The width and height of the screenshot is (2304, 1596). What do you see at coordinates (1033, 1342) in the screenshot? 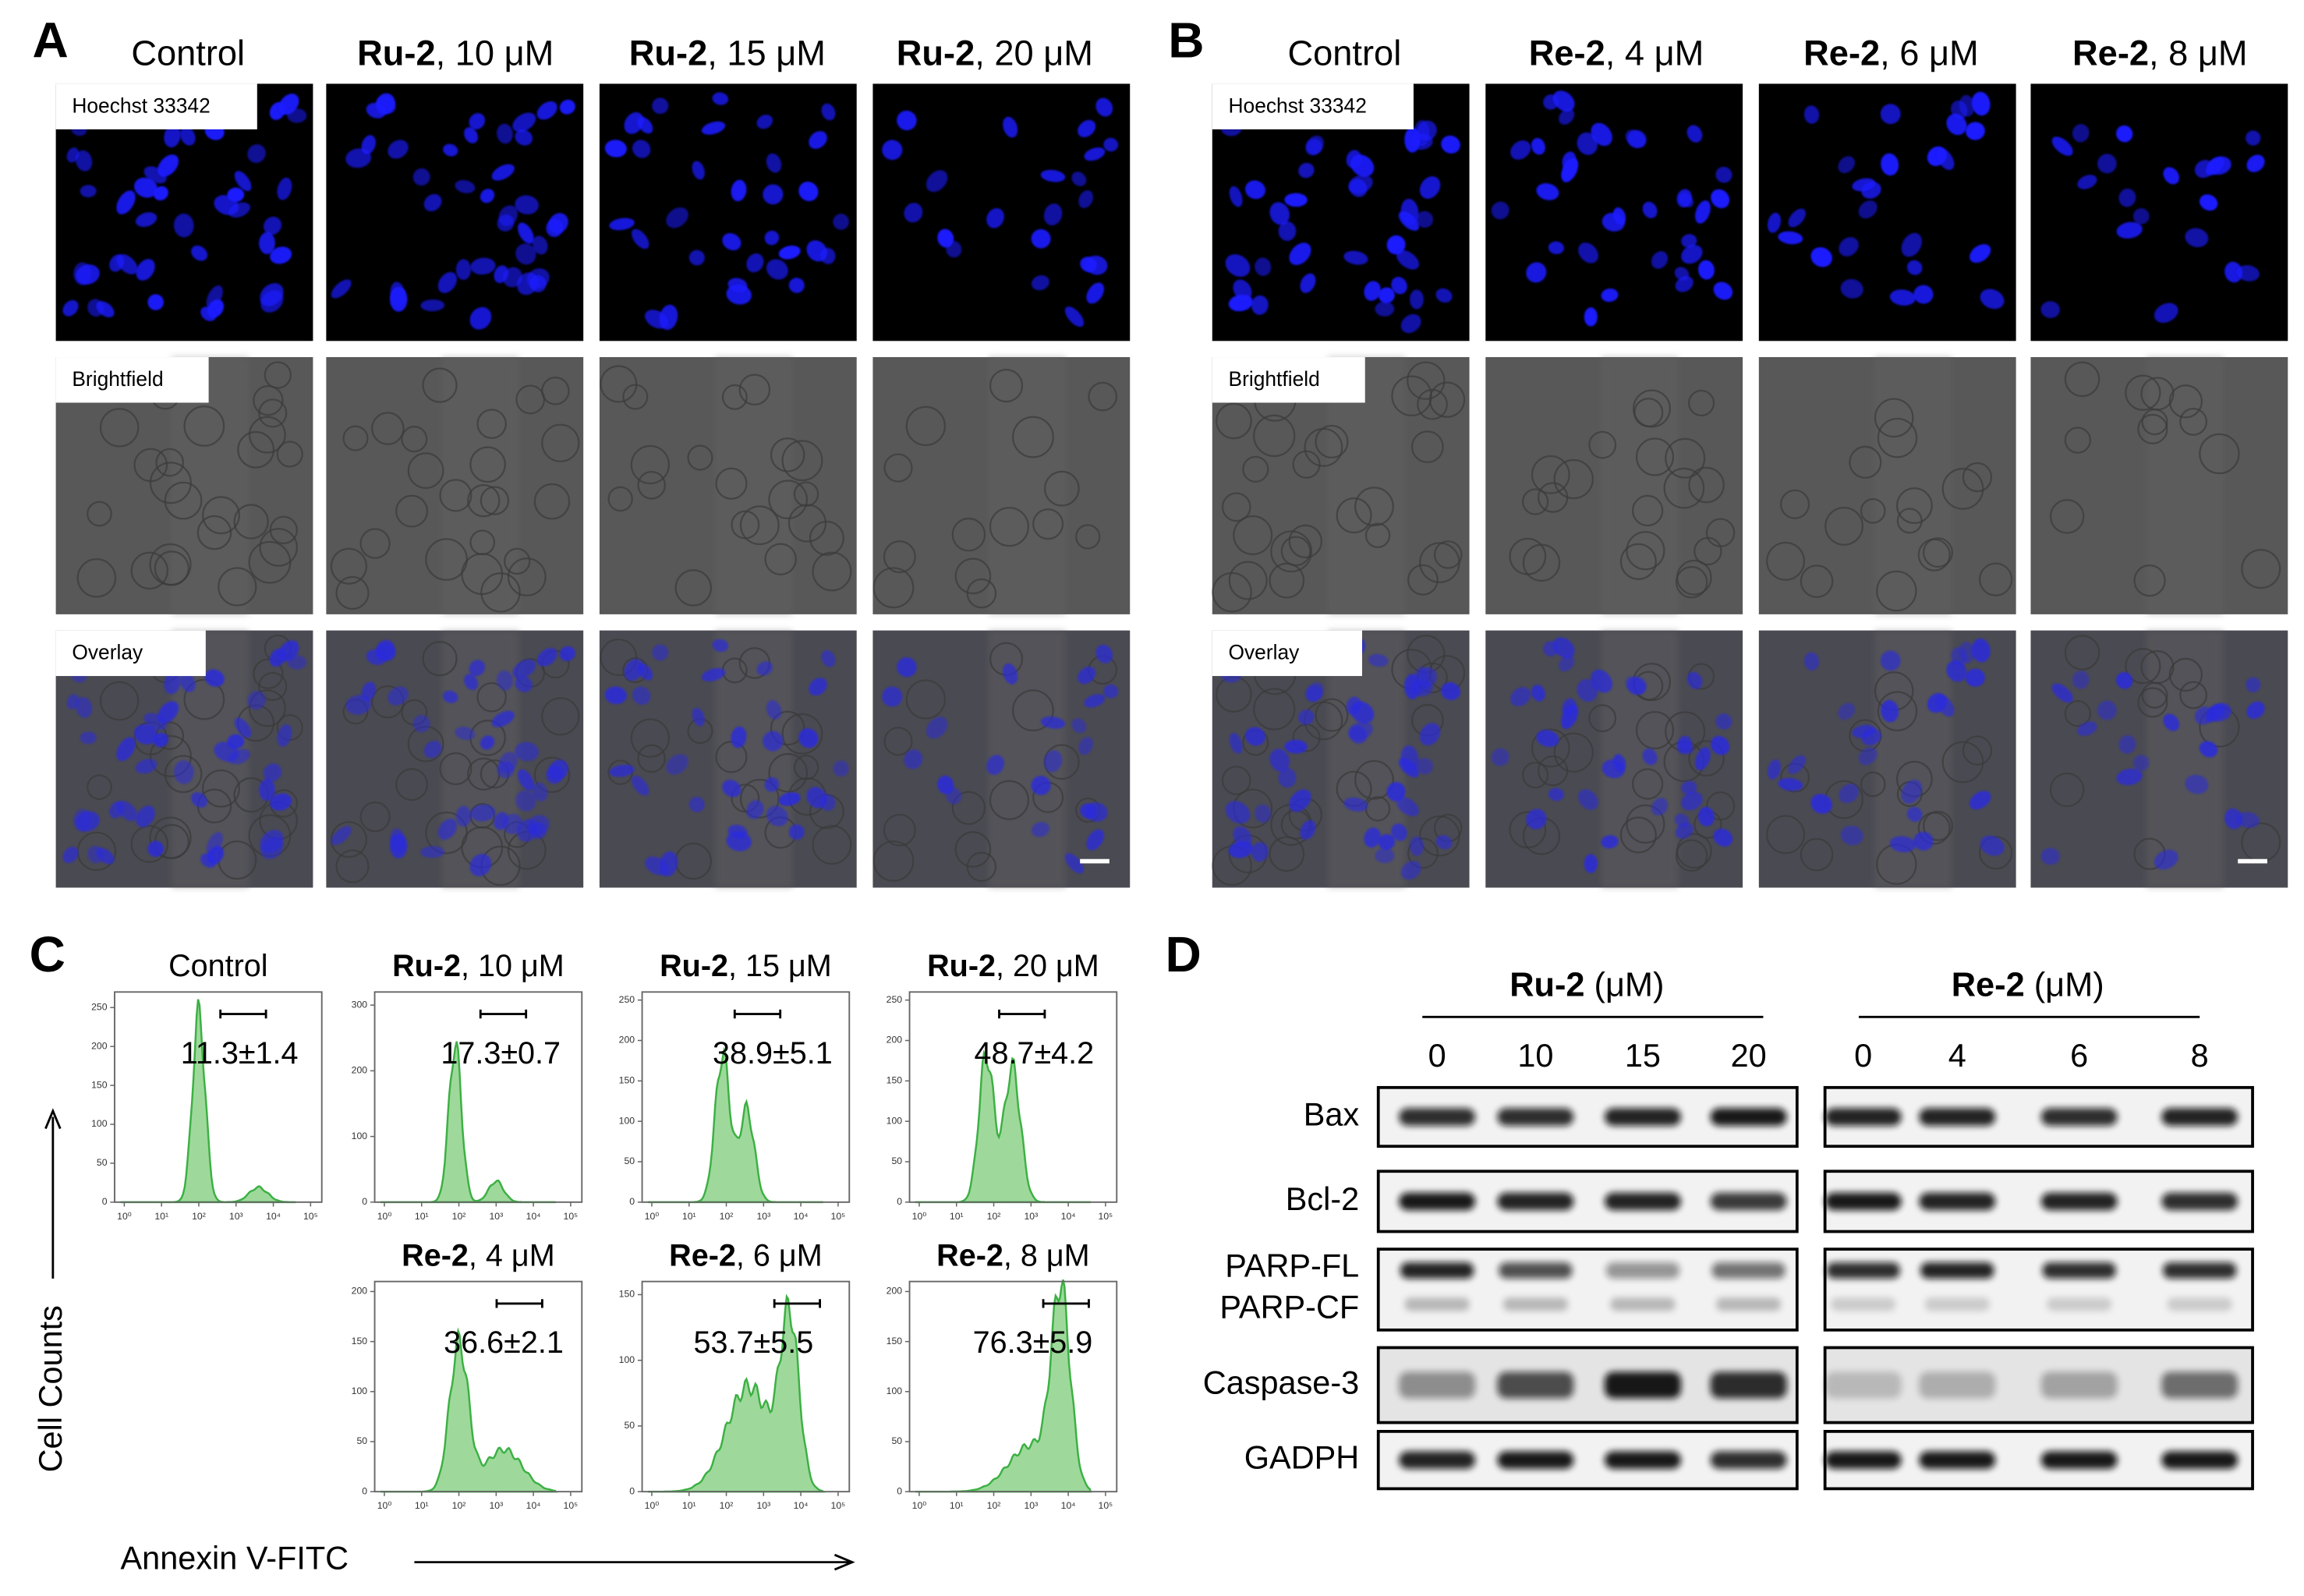
I see `annotation: 76.3±5.9` at bounding box center [1033, 1342].